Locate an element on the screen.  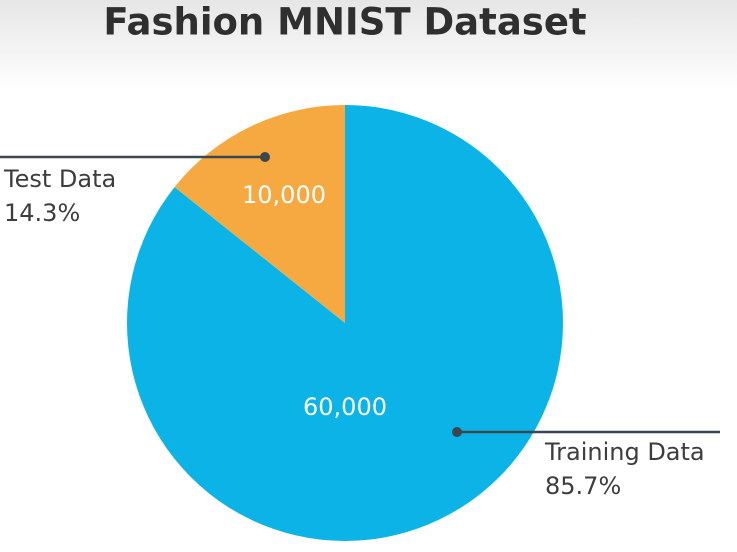
value-label: 10,000 is located at coordinates (284, 195).